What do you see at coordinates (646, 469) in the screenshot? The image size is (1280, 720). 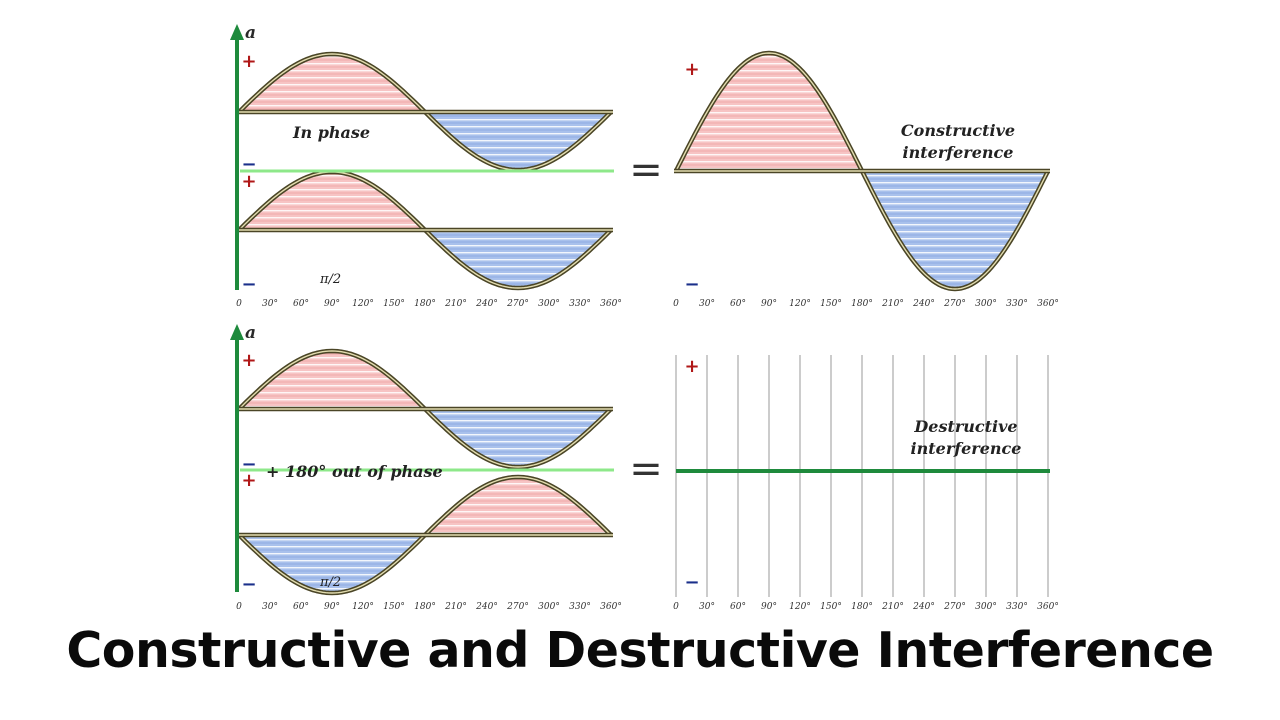 I see `bottom-equals-sign: =` at bounding box center [646, 469].